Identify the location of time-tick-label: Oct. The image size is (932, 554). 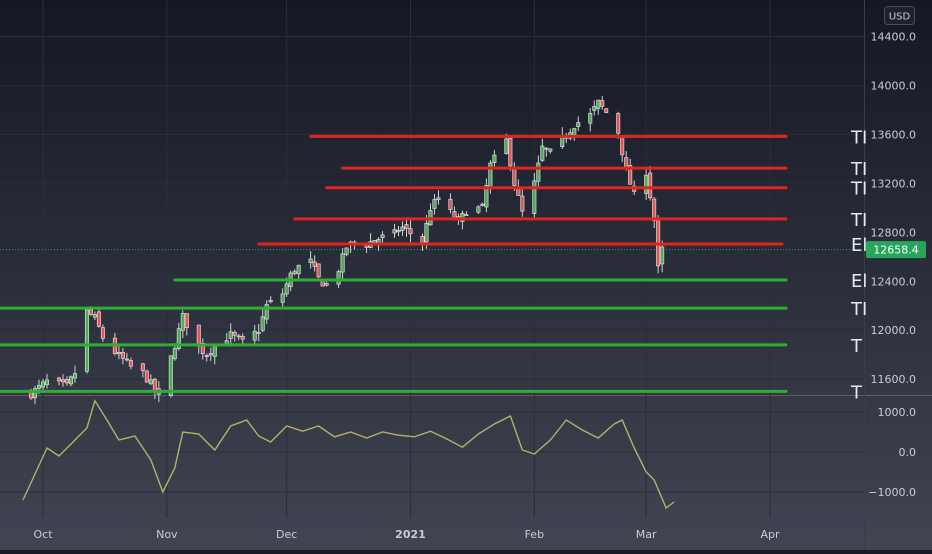
(43, 534).